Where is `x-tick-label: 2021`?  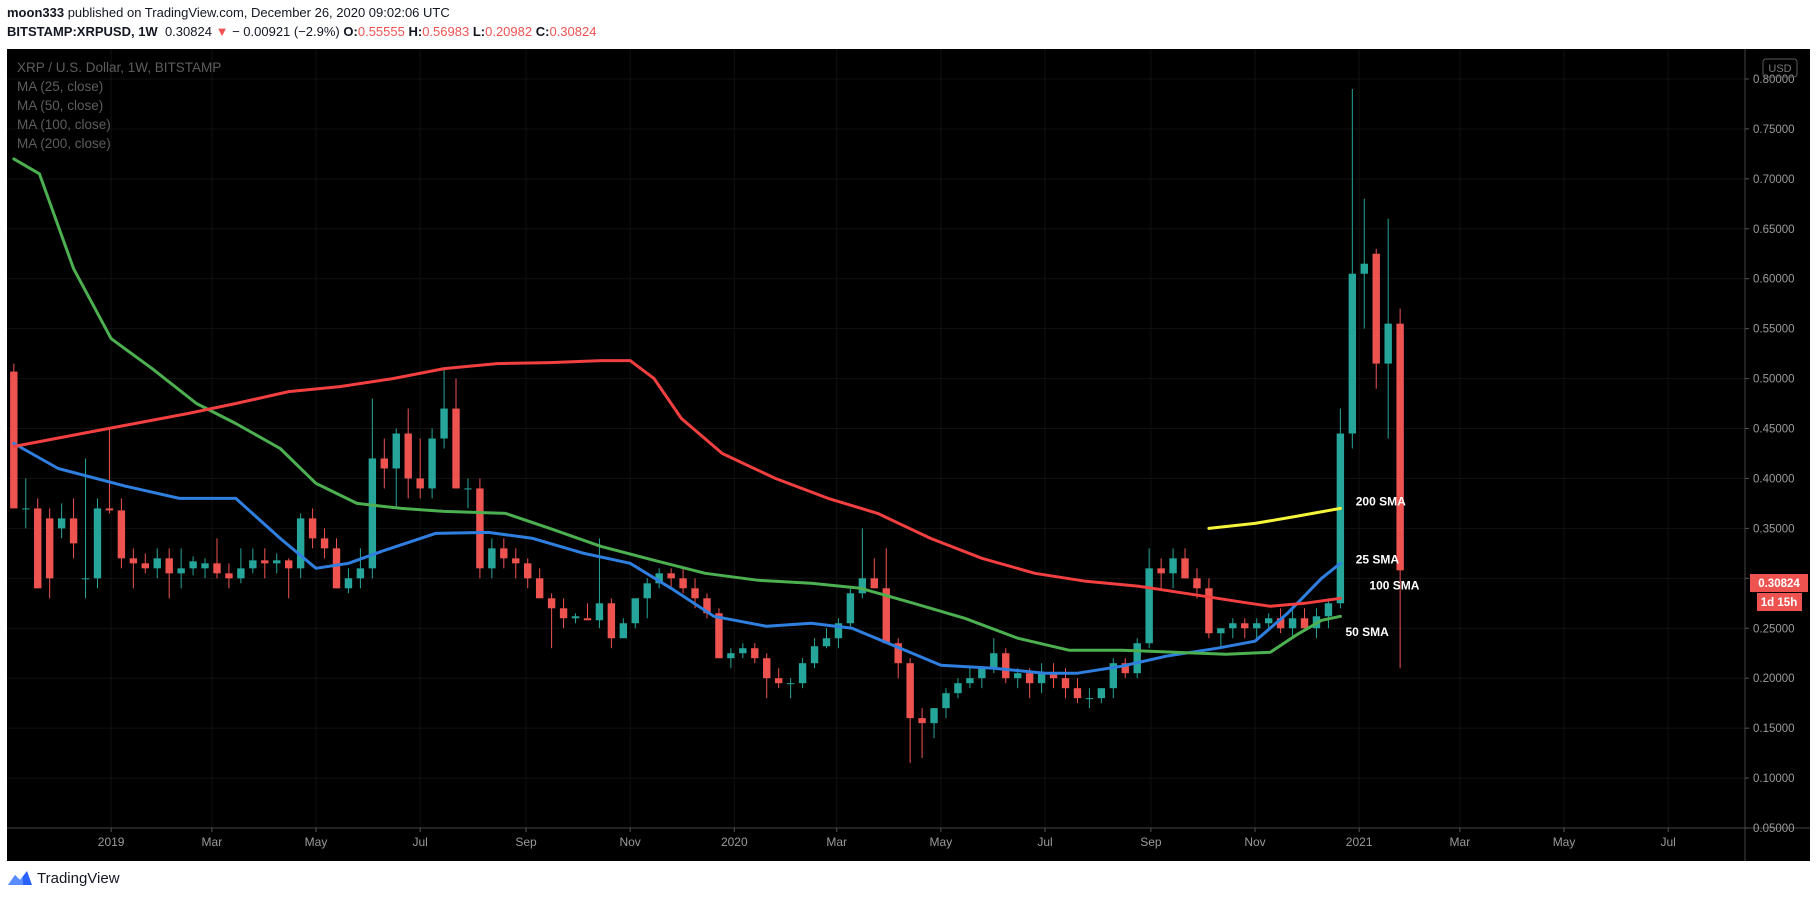
x-tick-label: 2021 is located at coordinates (1359, 842).